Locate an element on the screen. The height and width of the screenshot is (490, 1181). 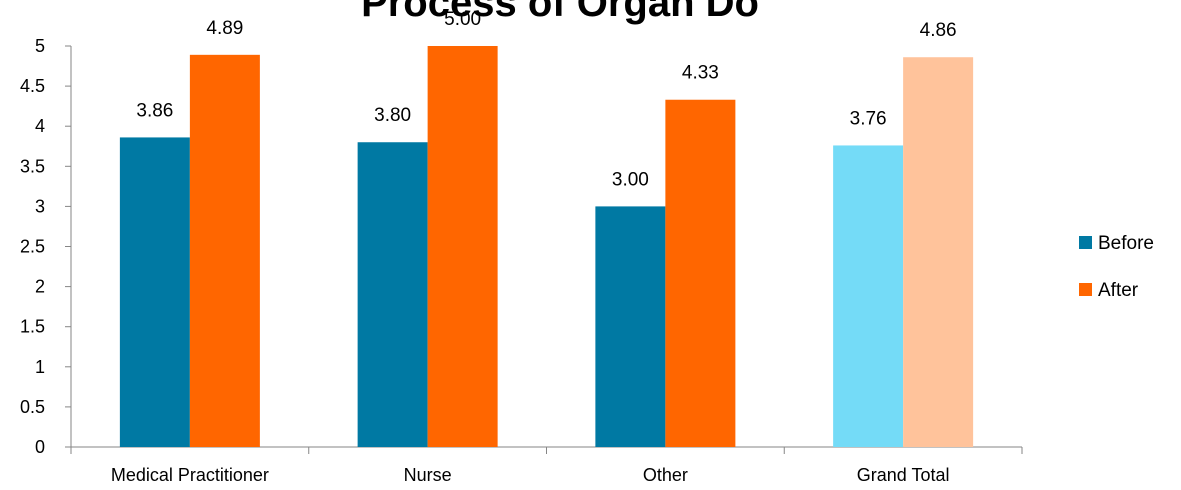
x-tick-label: Grand Total is located at coordinates (903, 475).